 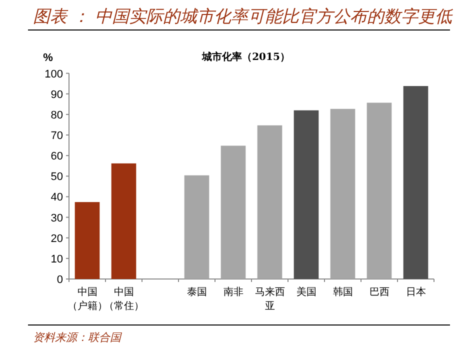 What do you see at coordinates (78, 337) in the screenshot?
I see `text: 资料来源：联合国` at bounding box center [78, 337].